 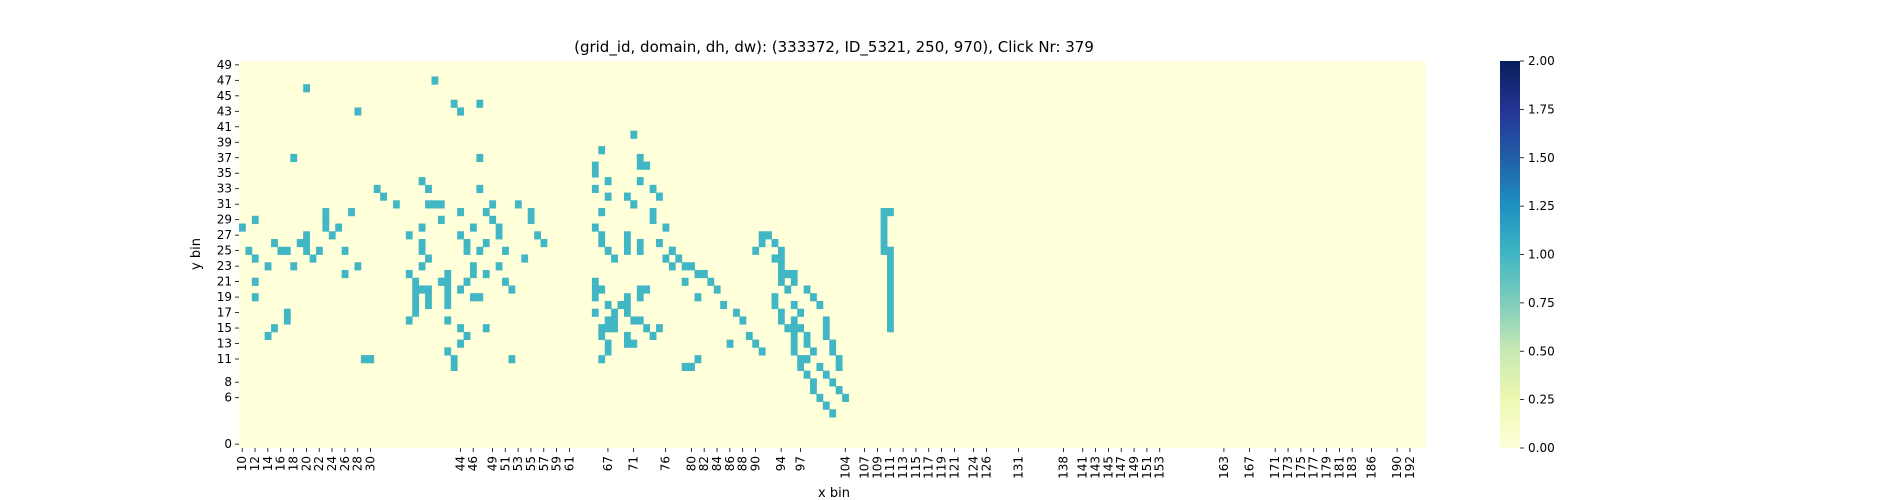 I want to click on y-tick-label: 41, so click(x=224, y=127).